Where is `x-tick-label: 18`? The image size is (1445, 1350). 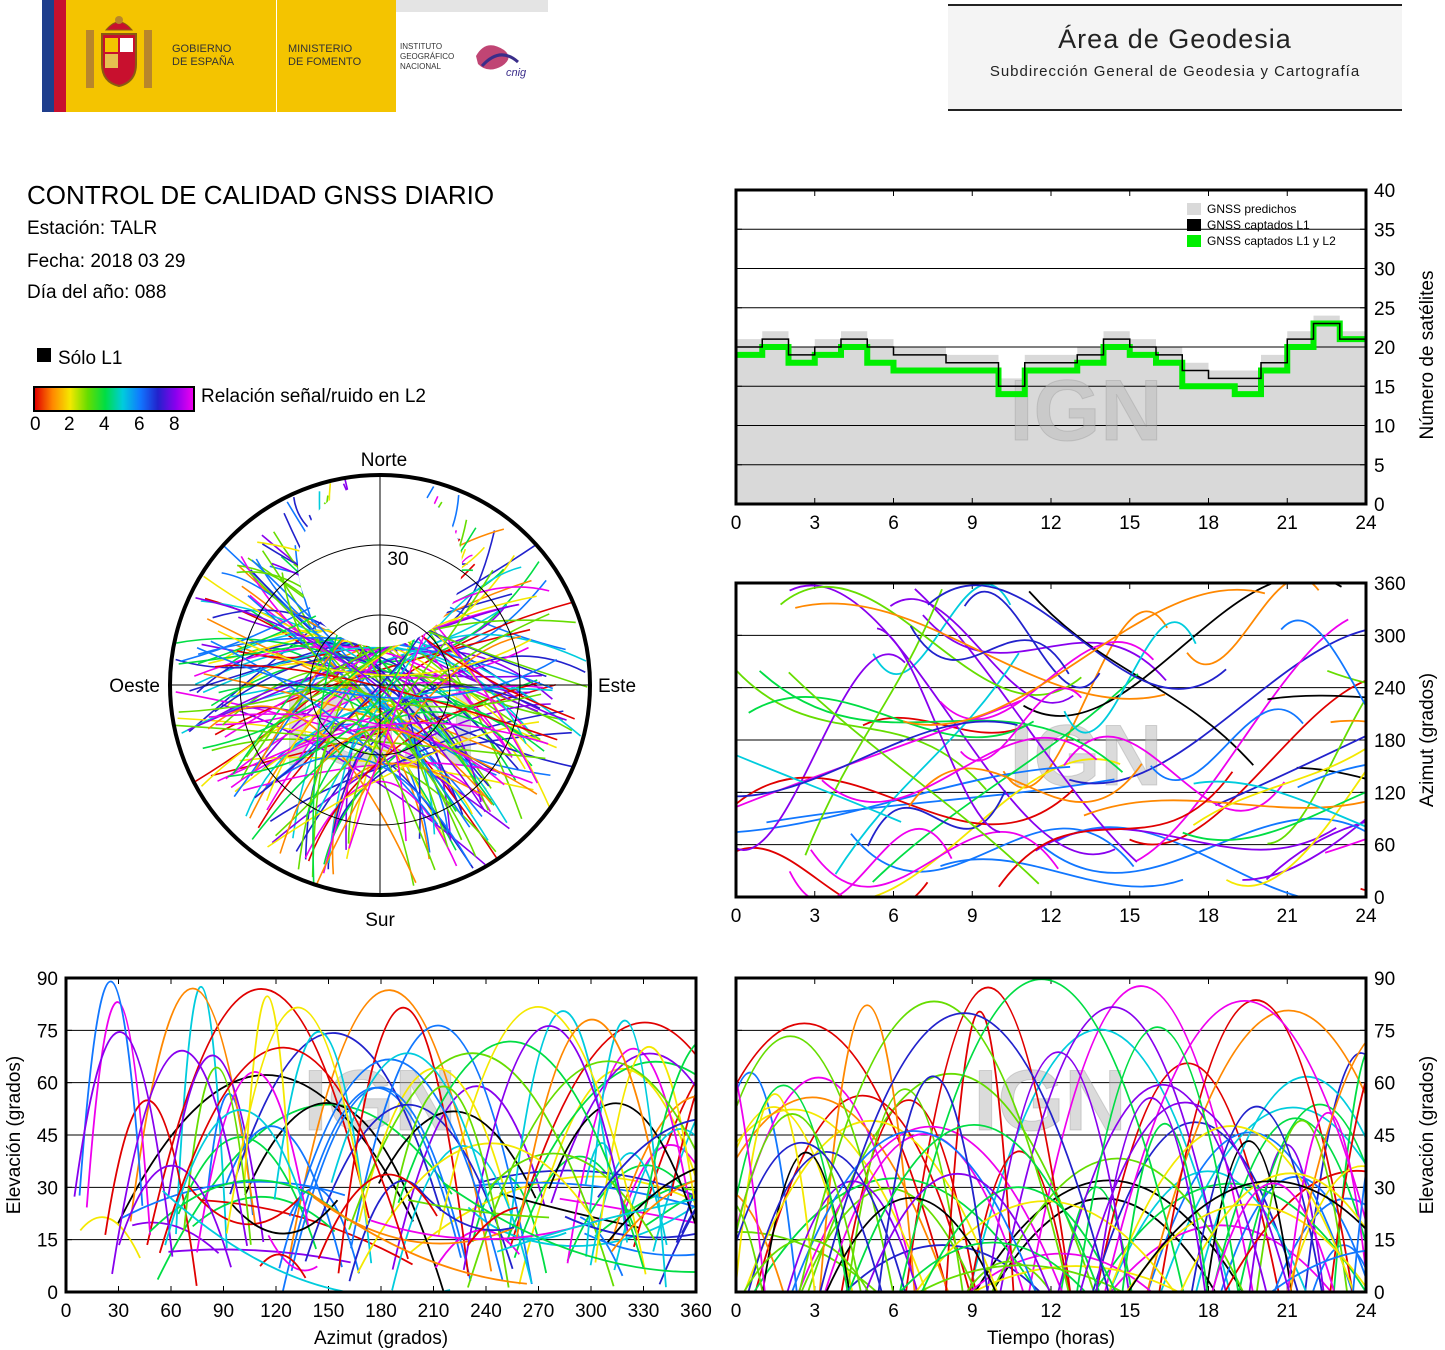 x-tick-label: 18 is located at coordinates (1208, 1311).